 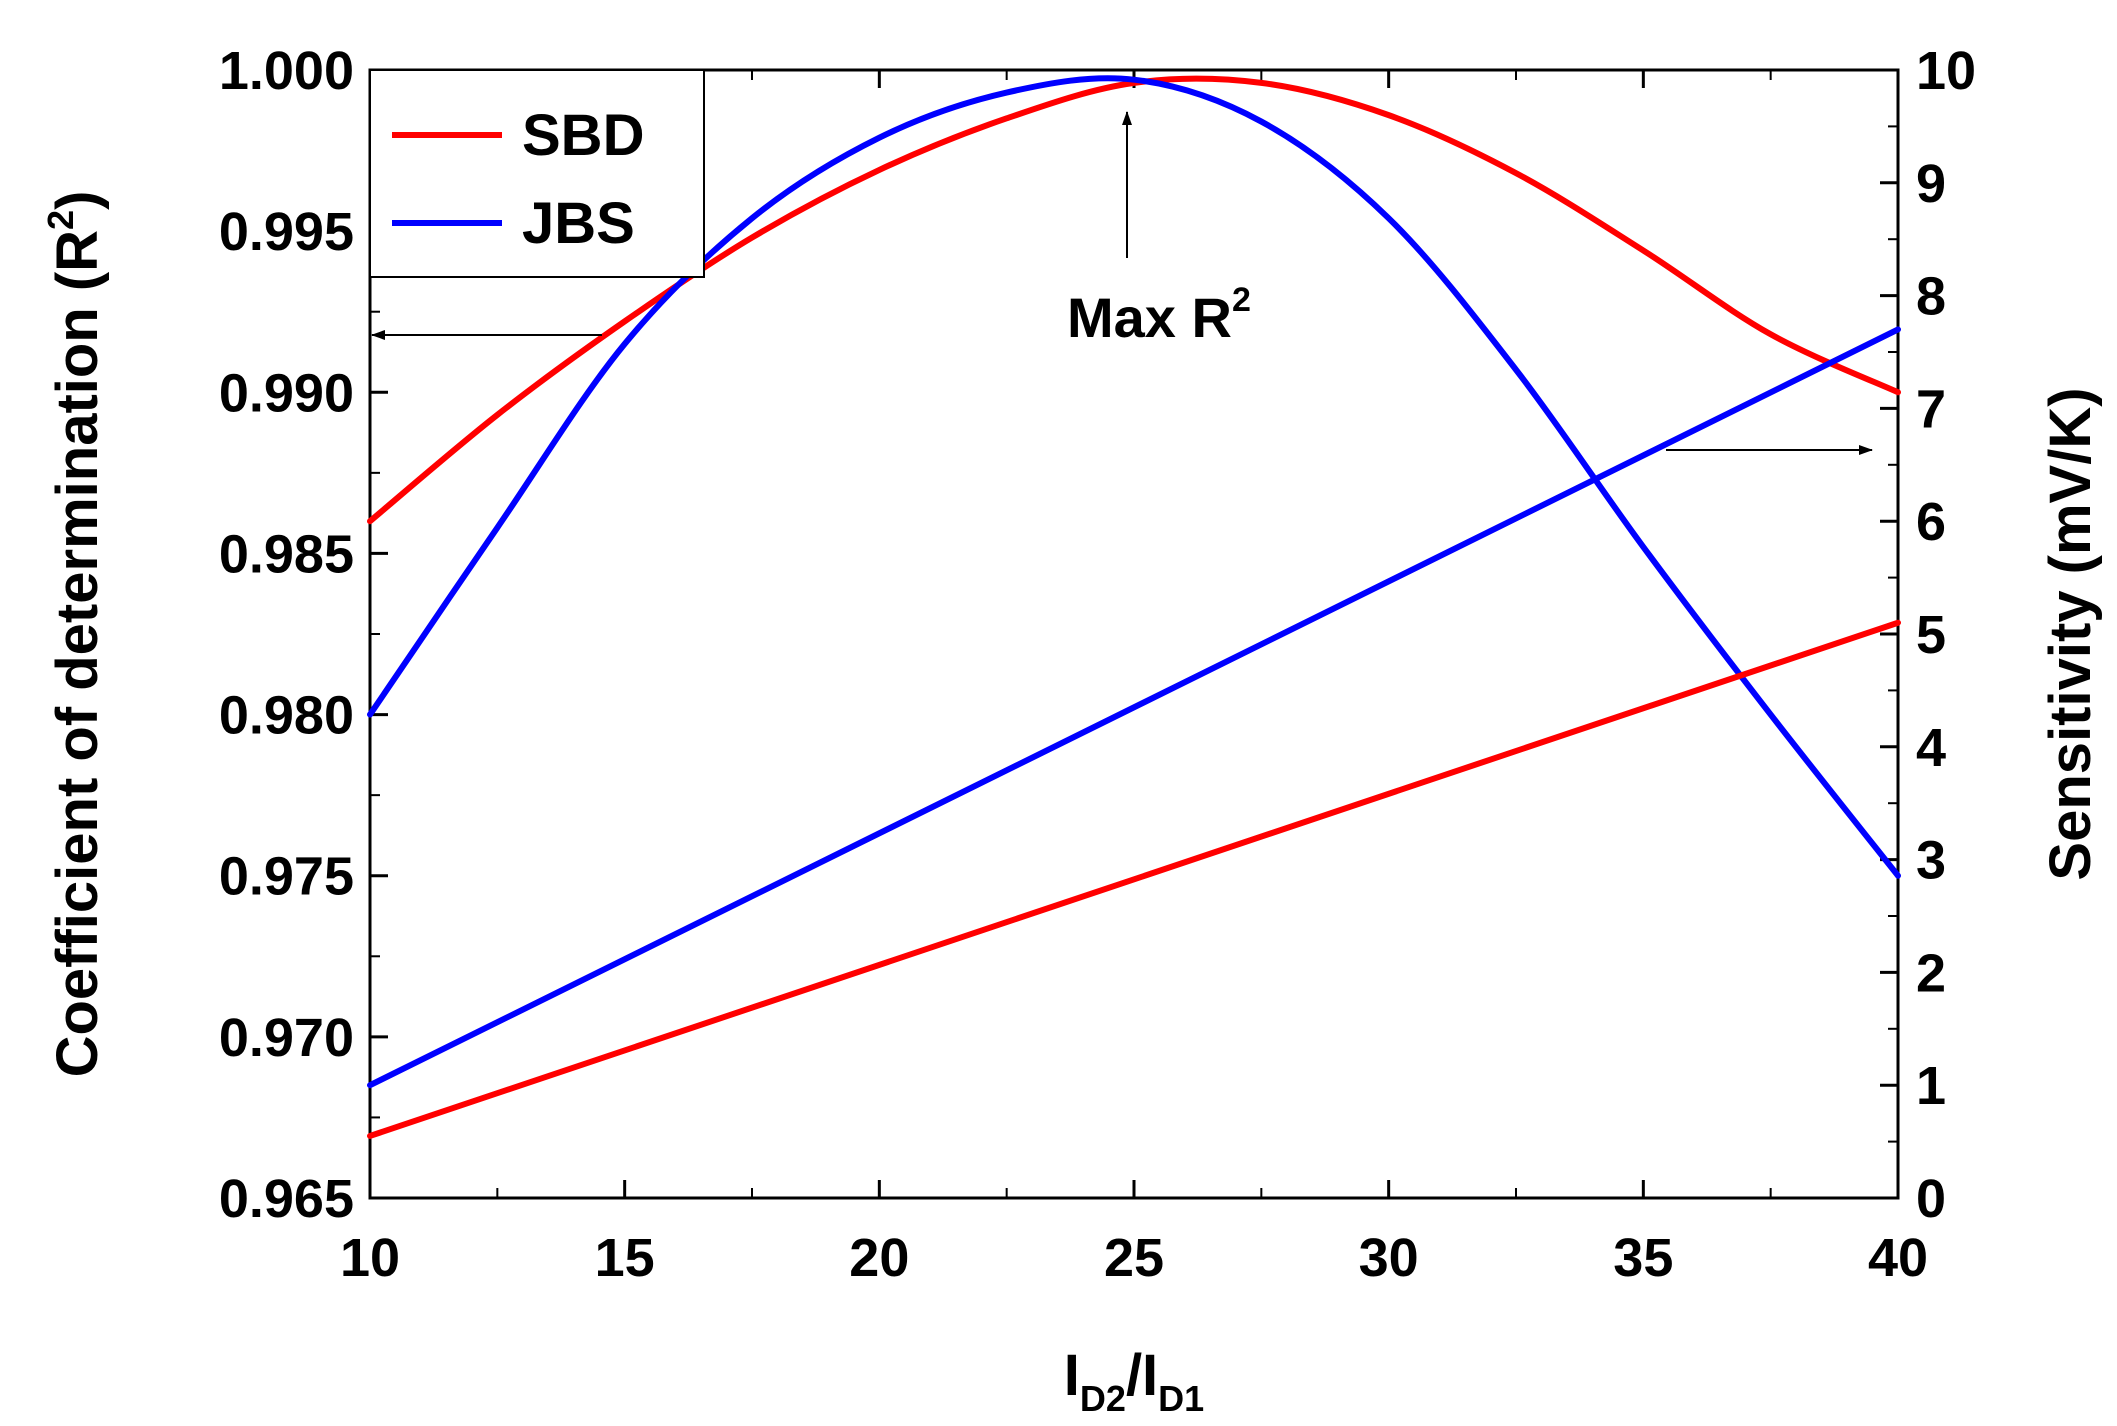 I want to click on y-left-tick-label: 1.000, so click(x=286, y=71).